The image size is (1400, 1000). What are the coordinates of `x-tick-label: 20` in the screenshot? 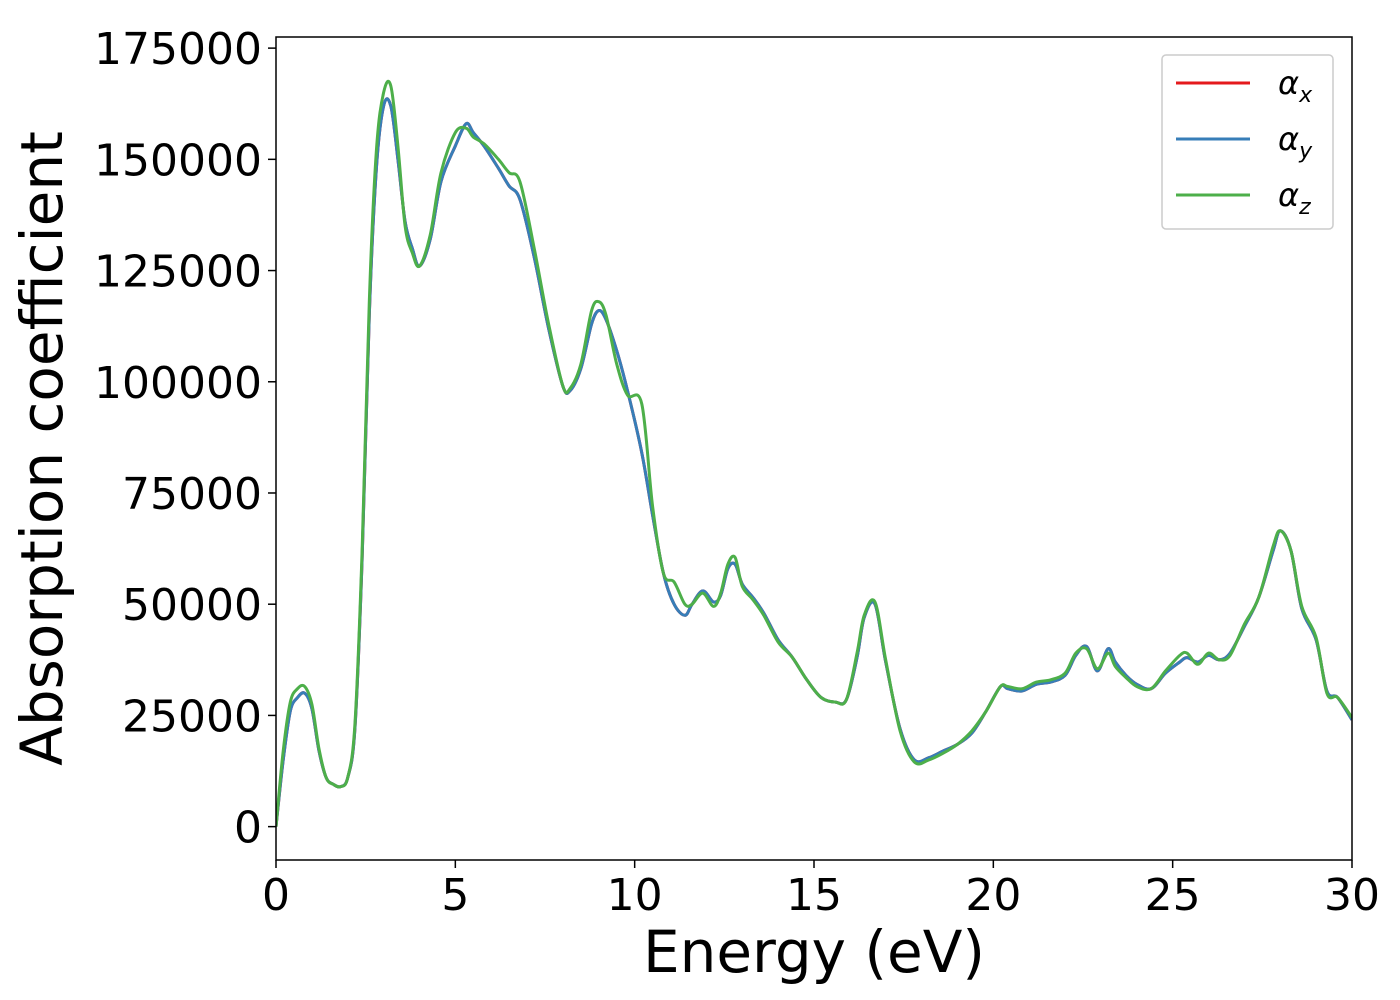 It's located at (993, 895).